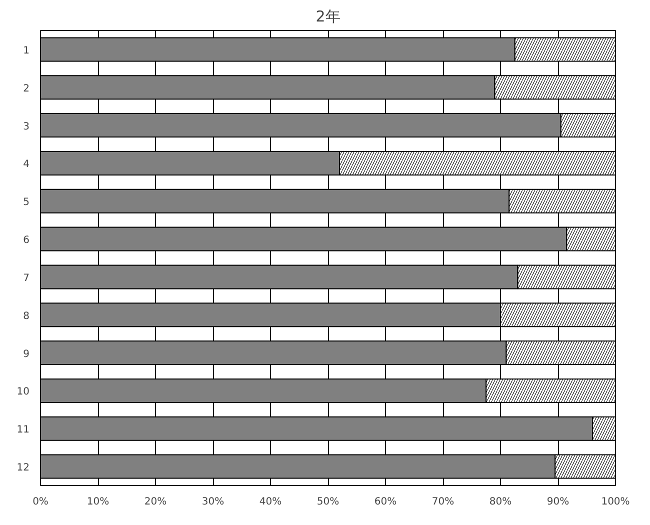  I want to click on y-tick-label: 5, so click(26, 202).